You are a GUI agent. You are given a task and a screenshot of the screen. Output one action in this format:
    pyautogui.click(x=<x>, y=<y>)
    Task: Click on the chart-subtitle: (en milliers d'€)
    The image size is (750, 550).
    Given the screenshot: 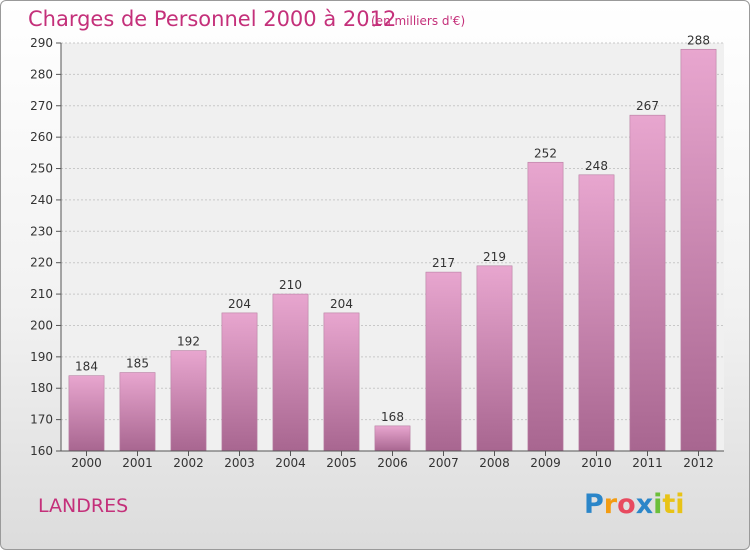 What is the action you would take?
    pyautogui.click(x=418, y=21)
    